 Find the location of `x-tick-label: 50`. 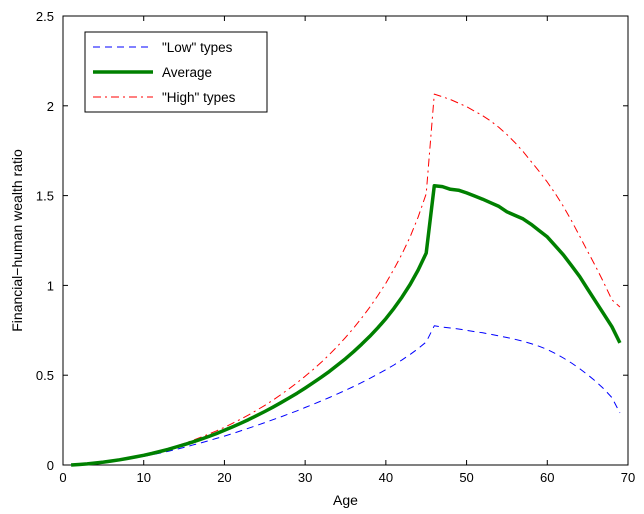

x-tick-label: 50 is located at coordinates (466, 477).